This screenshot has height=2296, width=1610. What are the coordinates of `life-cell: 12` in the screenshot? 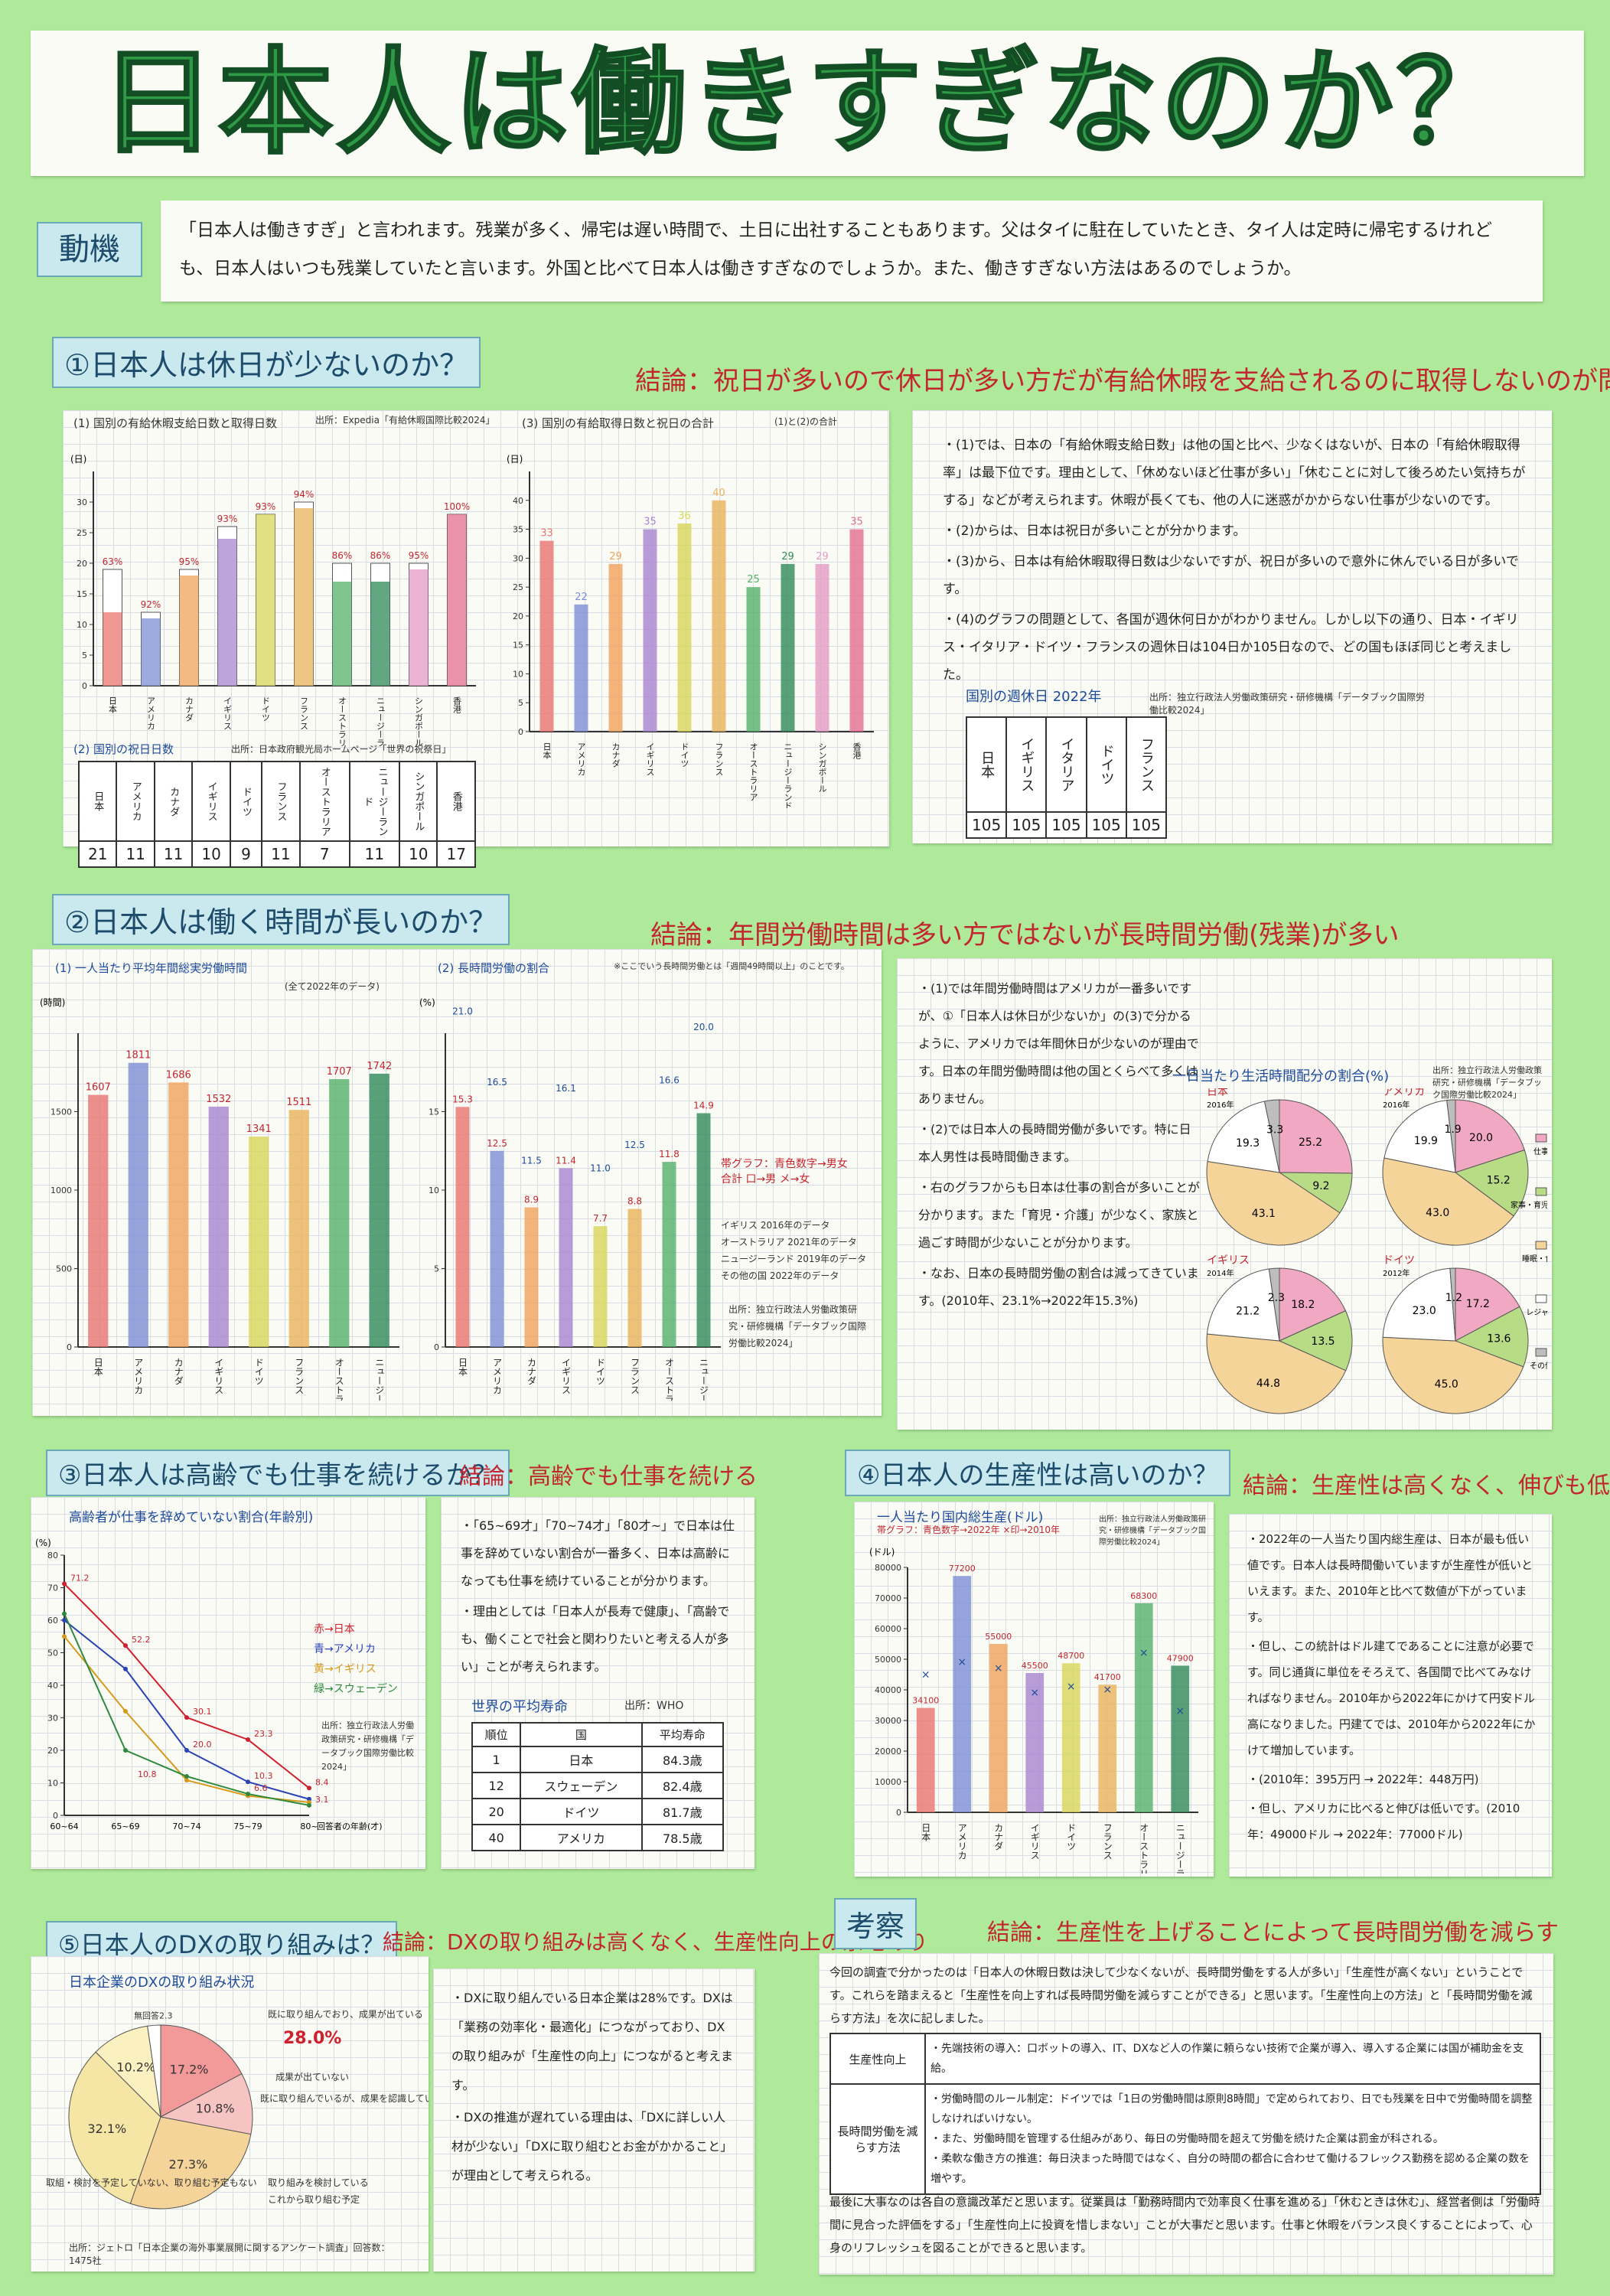 It's located at (496, 1785).